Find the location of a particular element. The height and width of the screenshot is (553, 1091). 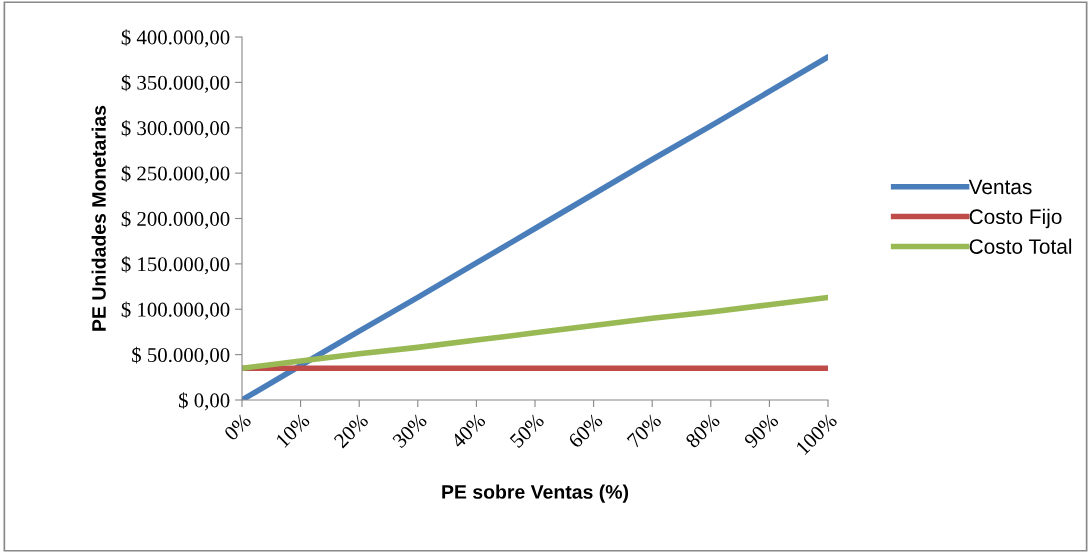

y-tick-label: $ 100.000,00 is located at coordinates (175, 310).